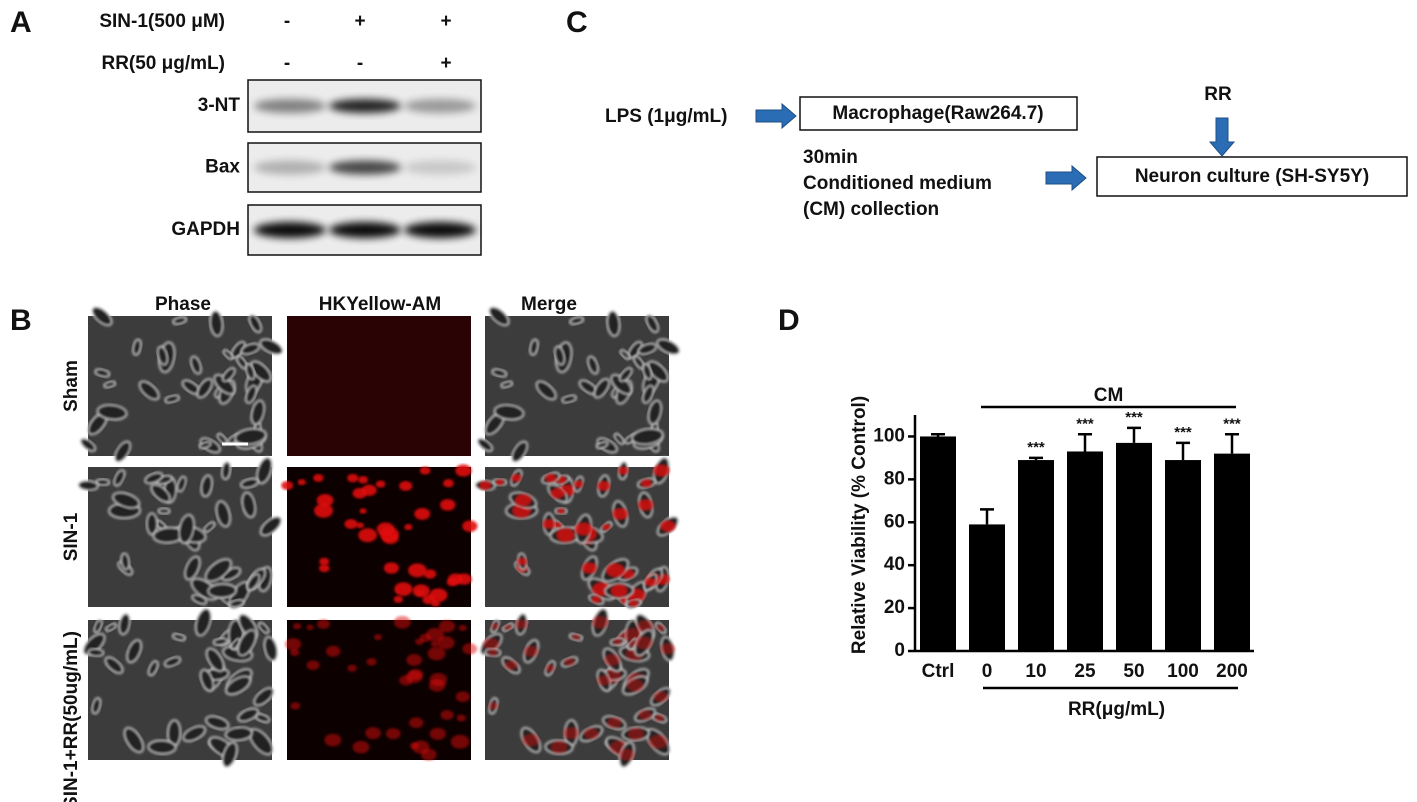 The height and width of the screenshot is (802, 1417). What do you see at coordinates (899, 650) in the screenshot?
I see `y-tick-label: 0` at bounding box center [899, 650].